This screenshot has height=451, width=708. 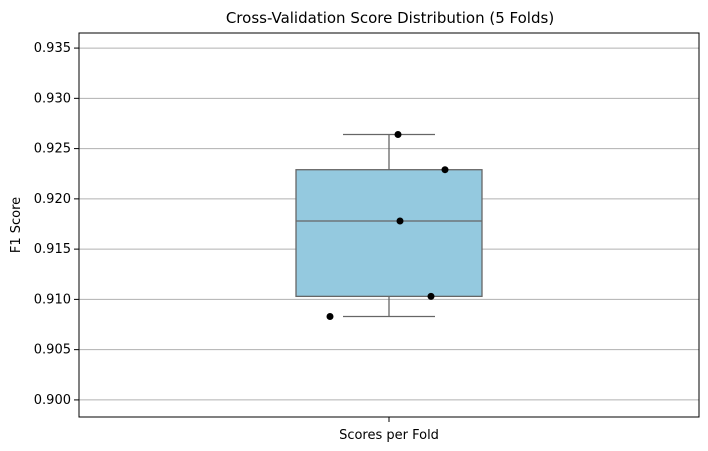 What do you see at coordinates (52, 98) in the screenshot?
I see `y-tick-label: 0.930` at bounding box center [52, 98].